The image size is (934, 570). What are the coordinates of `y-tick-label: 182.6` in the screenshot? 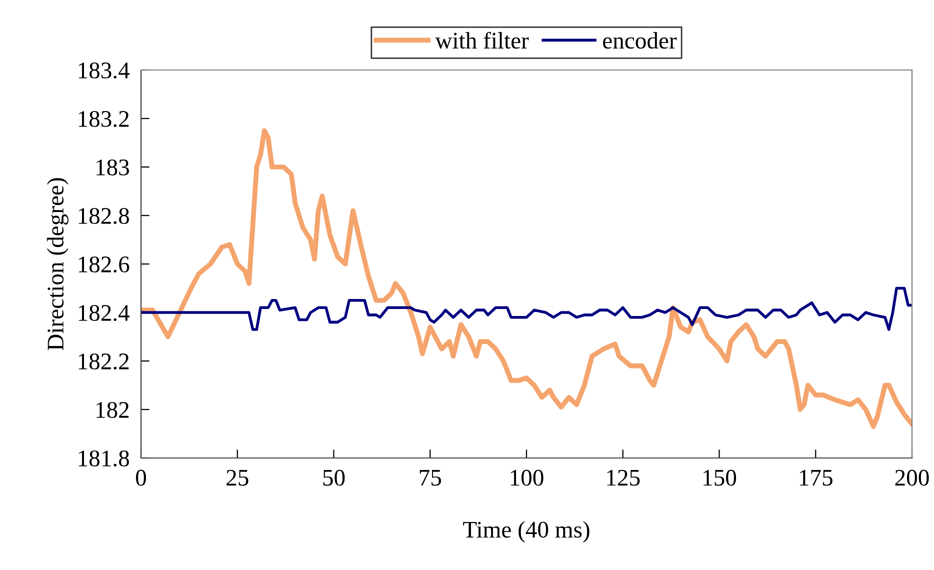 It's located at (104, 264).